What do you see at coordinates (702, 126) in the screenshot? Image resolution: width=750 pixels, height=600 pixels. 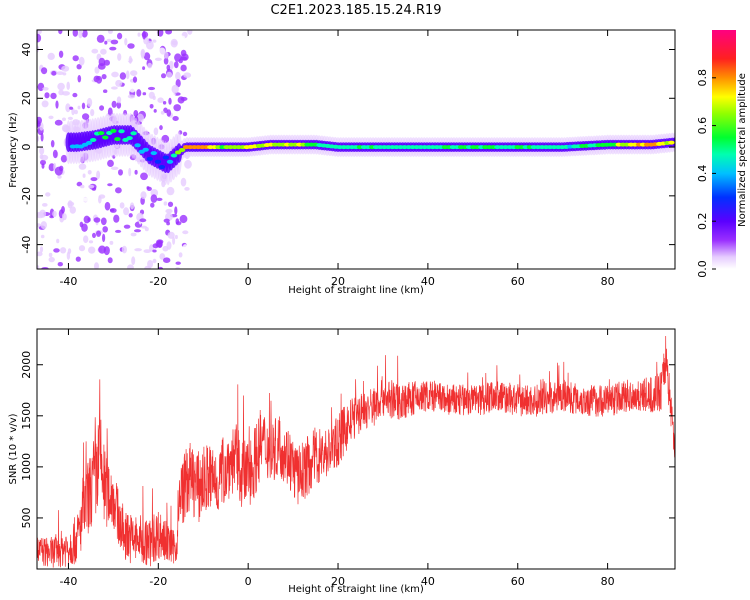 I see `colorbar-tick-label: 0.6` at bounding box center [702, 126].